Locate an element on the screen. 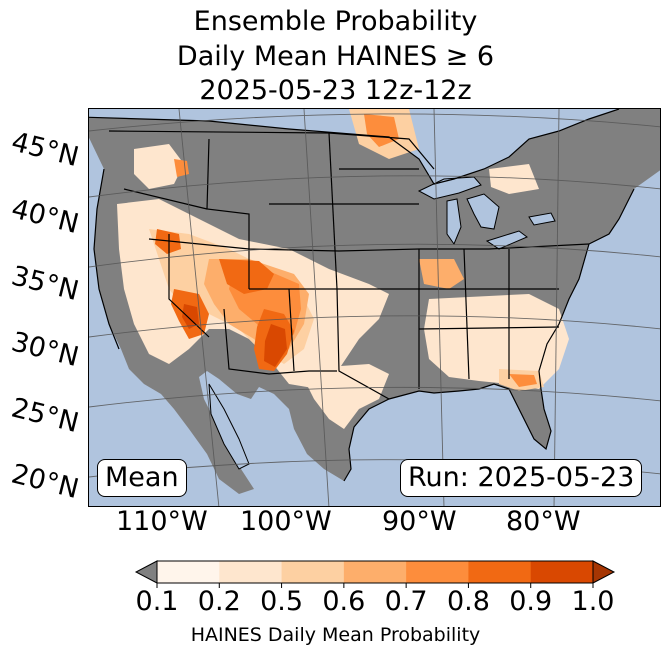  lat-label-40: 40°N is located at coordinates (45, 217).